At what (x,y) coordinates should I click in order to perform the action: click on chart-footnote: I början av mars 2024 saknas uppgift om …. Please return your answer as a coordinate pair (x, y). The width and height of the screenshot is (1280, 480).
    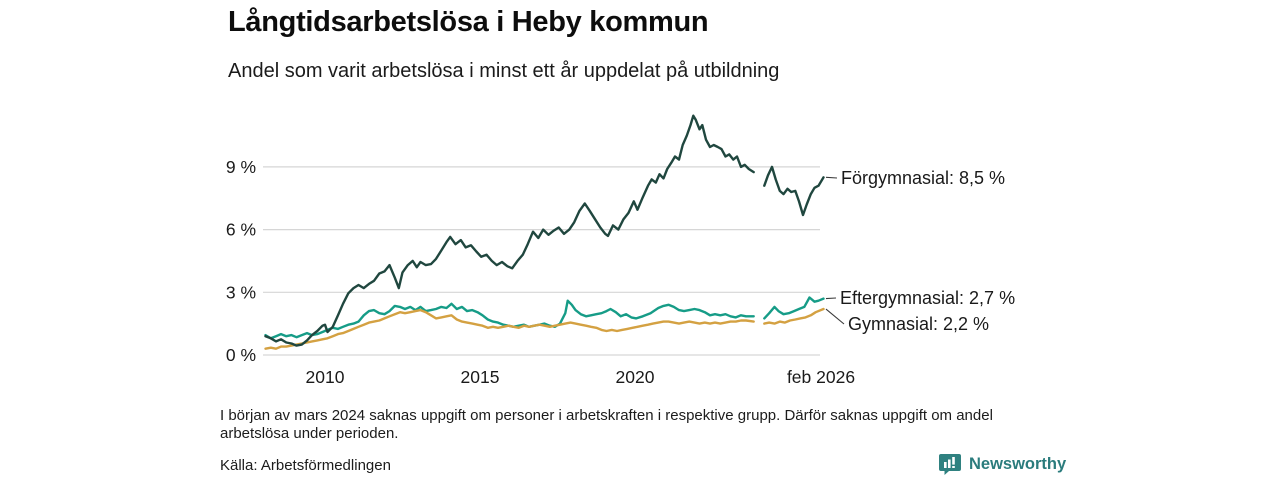
    Looking at the image, I should click on (606, 424).